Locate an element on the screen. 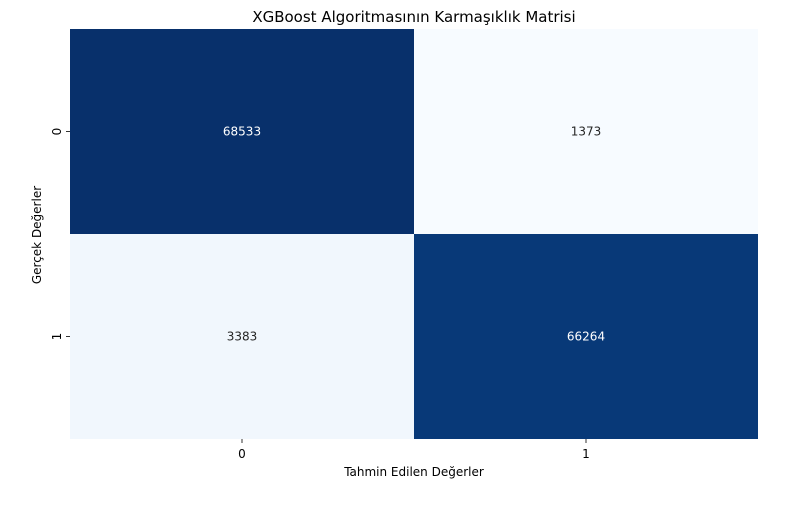  y-axis-ticks: 01 is located at coordinates (60, 234).